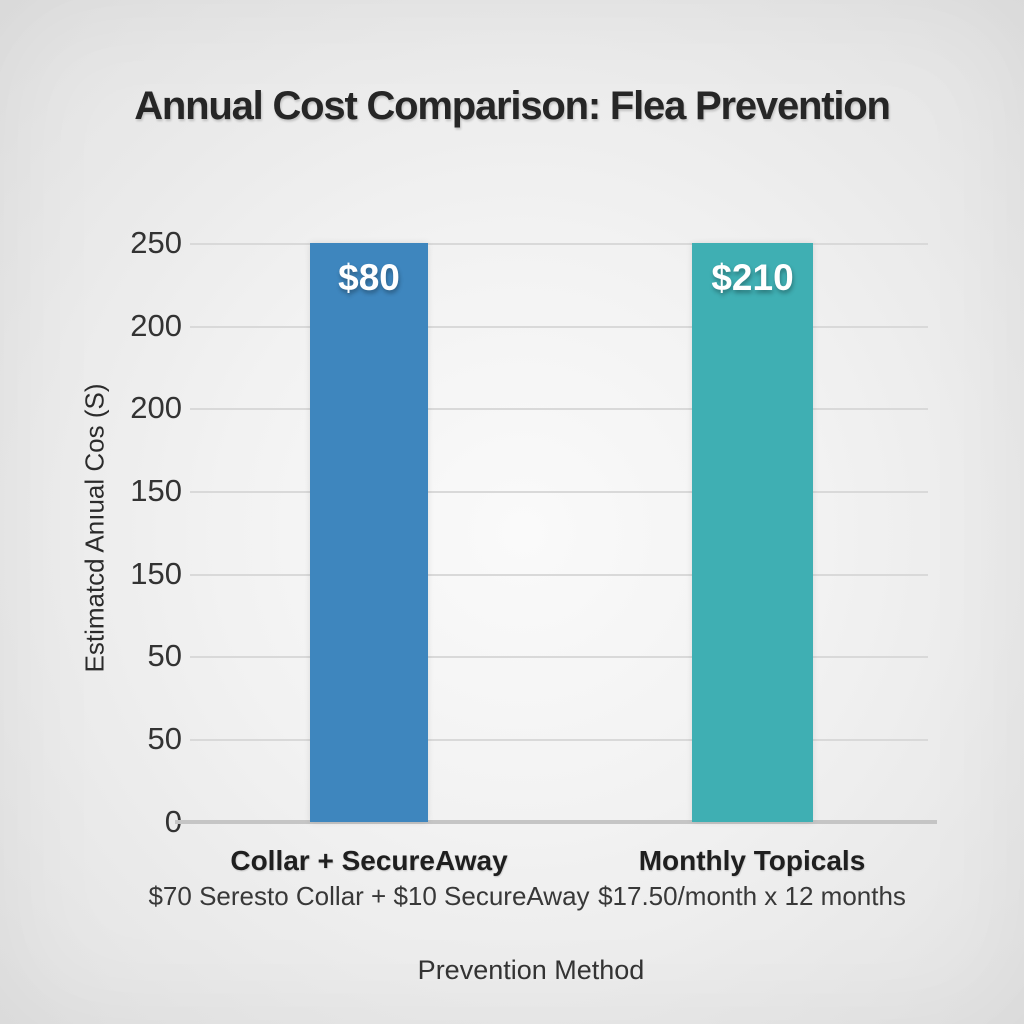 This screenshot has height=1024, width=1024. I want to click on category-subtitle: $70 Seresto Collar + $10 SecureAway, so click(369, 896).